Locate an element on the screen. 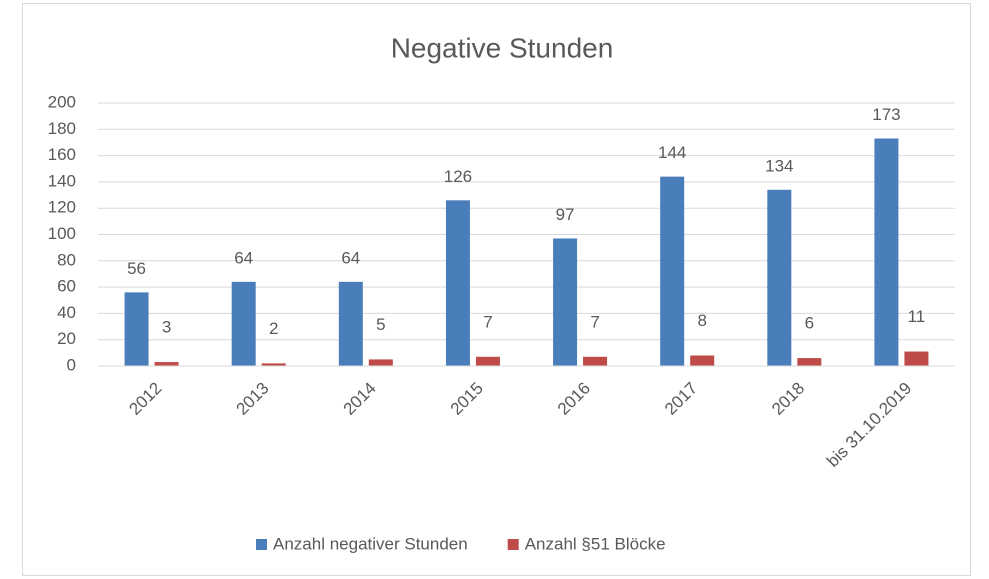 The height and width of the screenshot is (579, 989). y-tick-label: 0 is located at coordinates (71, 364).